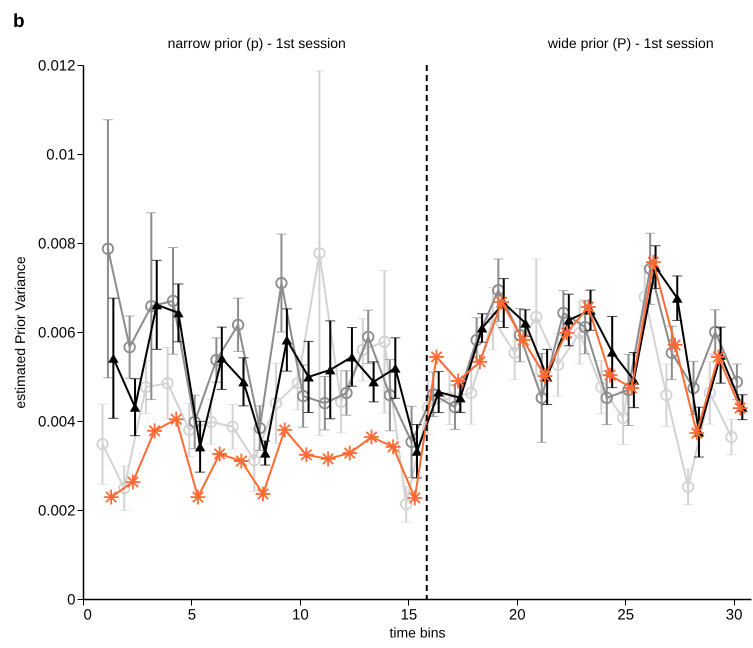  I want to click on x-tick-label: 25, so click(625, 615).